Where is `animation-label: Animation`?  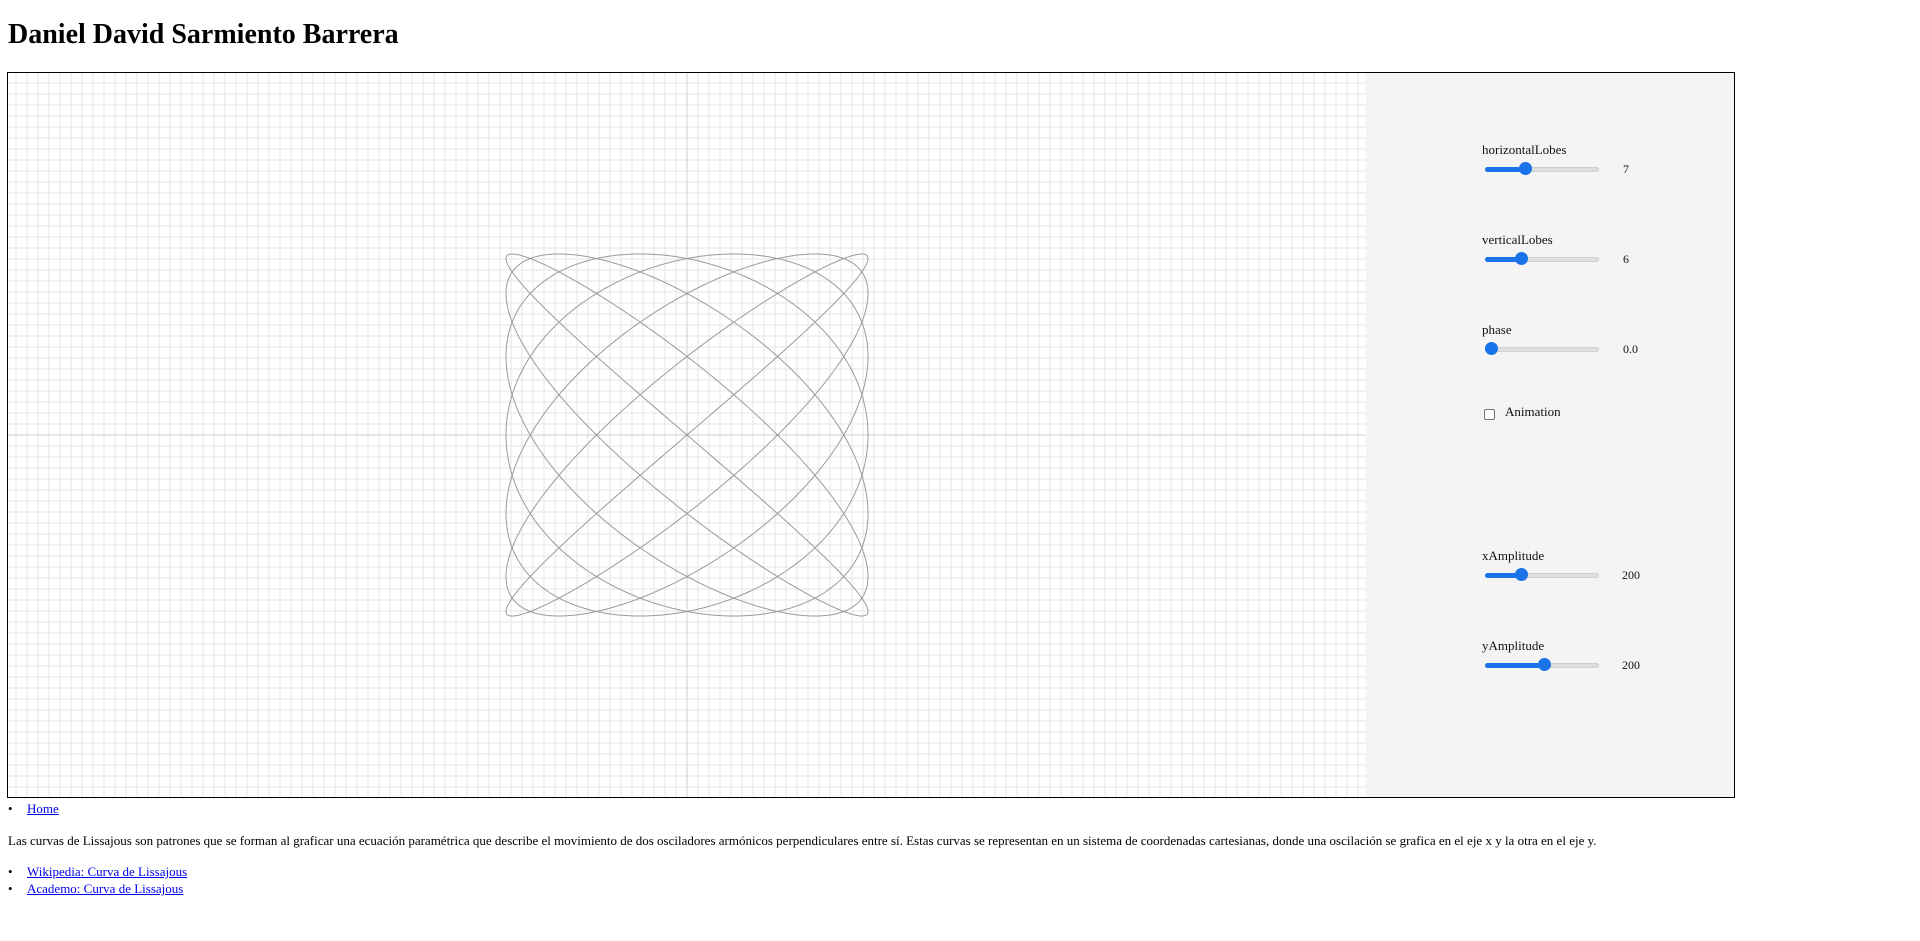
animation-label: Animation is located at coordinates (1533, 411).